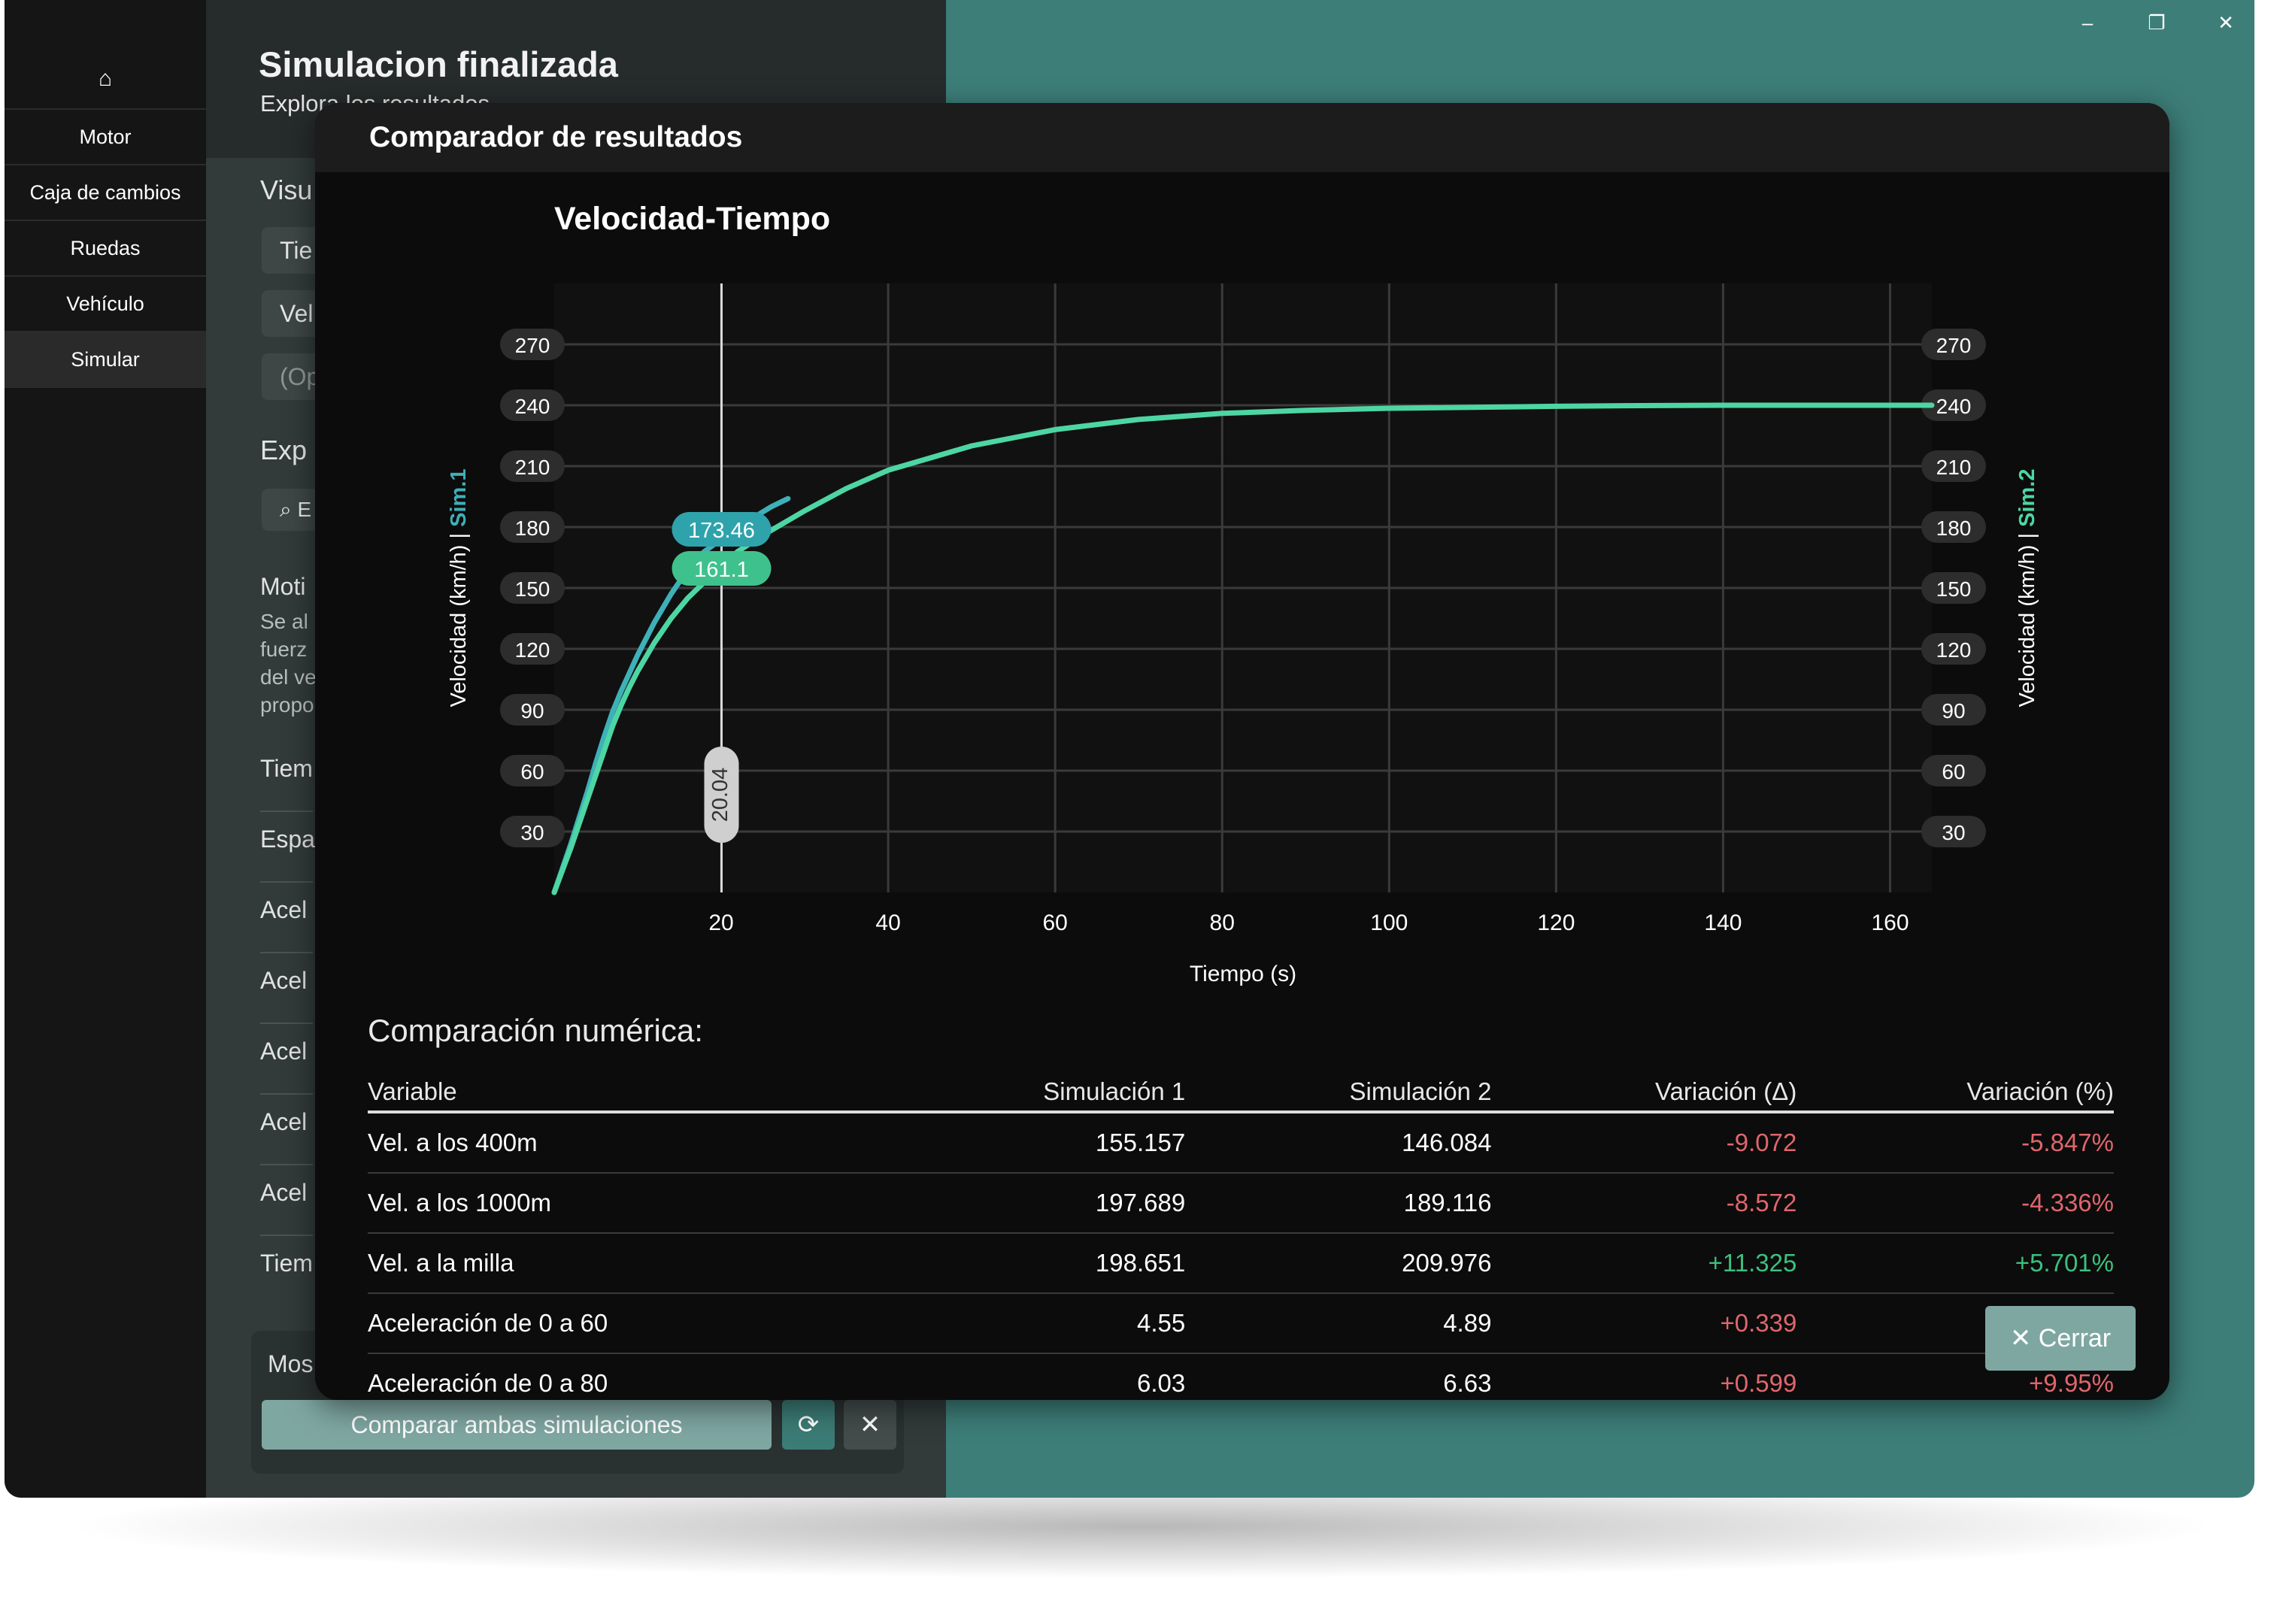 This screenshot has height=1624, width=2280. What do you see at coordinates (105, 303) in the screenshot?
I see `sidebar-item-vehicle: Vehículo` at bounding box center [105, 303].